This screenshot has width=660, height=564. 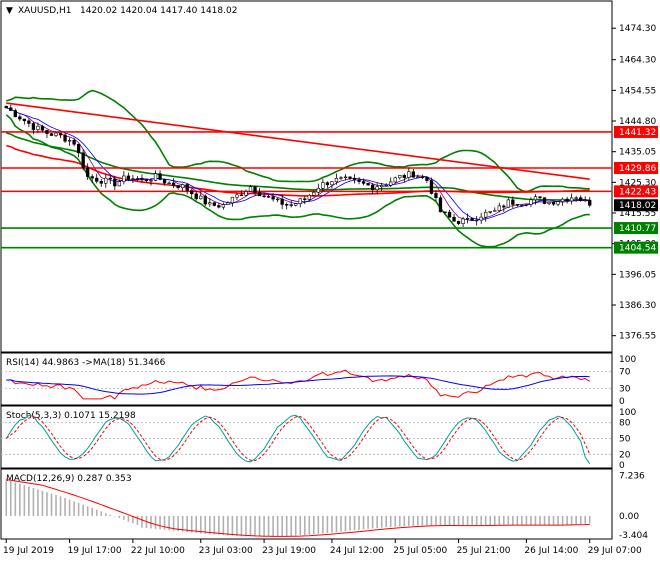 I want to click on ma-long-green-line, so click(x=298, y=167).